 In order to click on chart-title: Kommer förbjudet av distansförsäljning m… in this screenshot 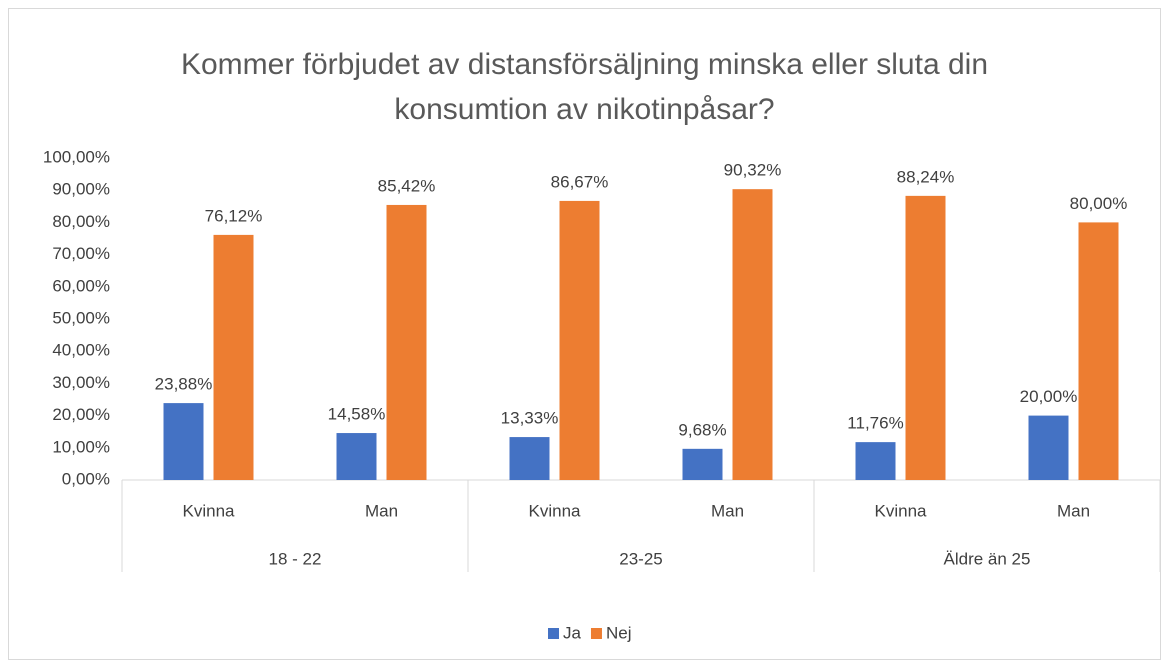, I will do `click(584, 87)`.